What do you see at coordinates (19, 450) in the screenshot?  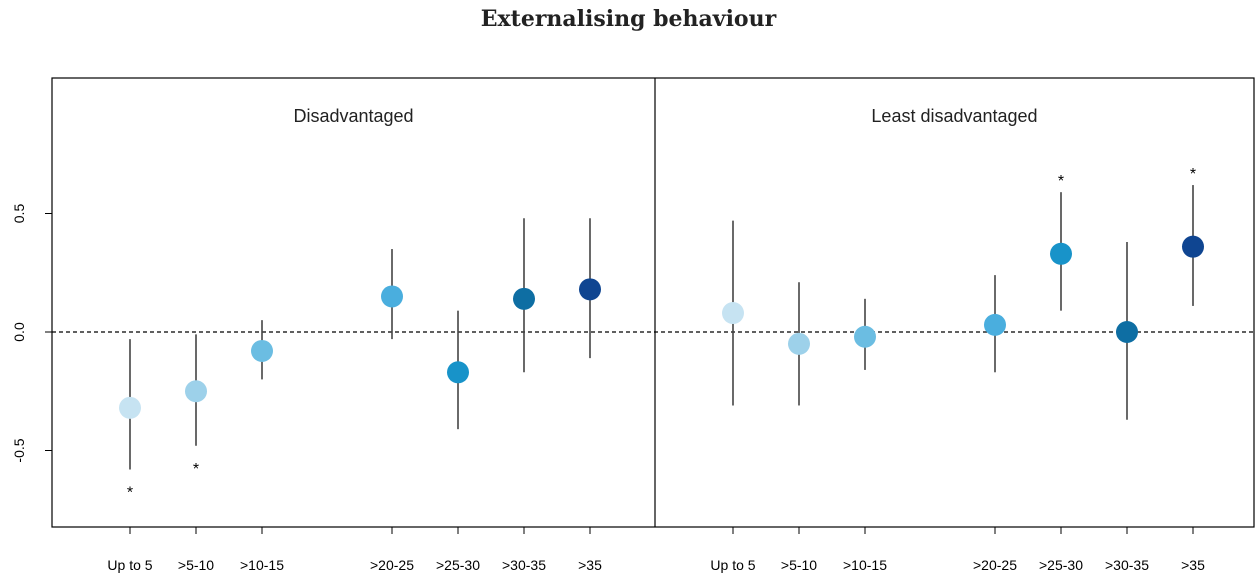 I see `y-tick-label: -0.5` at bounding box center [19, 450].